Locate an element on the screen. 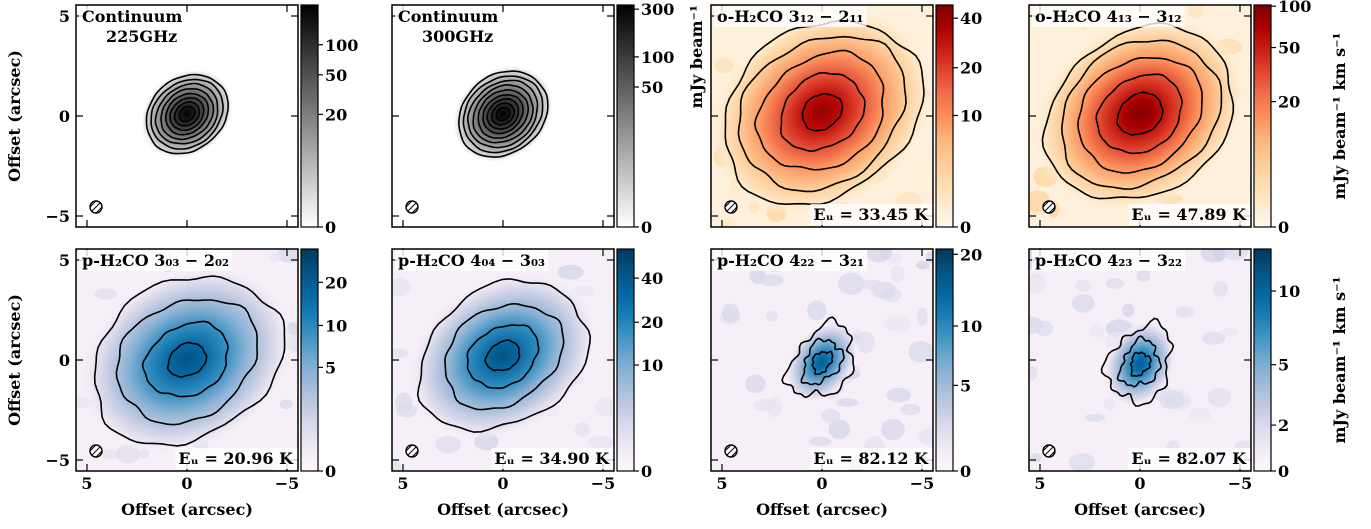 This screenshot has height=529, width=1371. colorbar-tick-label: 100 is located at coordinates (657, 57).